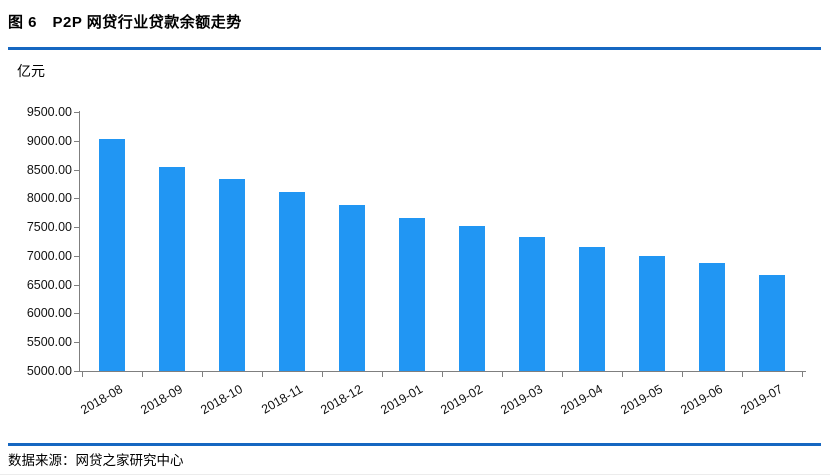 This screenshot has height=475, width=830. What do you see at coordinates (401, 400) in the screenshot?
I see `x-axis-tick-label: 2019-01` at bounding box center [401, 400].